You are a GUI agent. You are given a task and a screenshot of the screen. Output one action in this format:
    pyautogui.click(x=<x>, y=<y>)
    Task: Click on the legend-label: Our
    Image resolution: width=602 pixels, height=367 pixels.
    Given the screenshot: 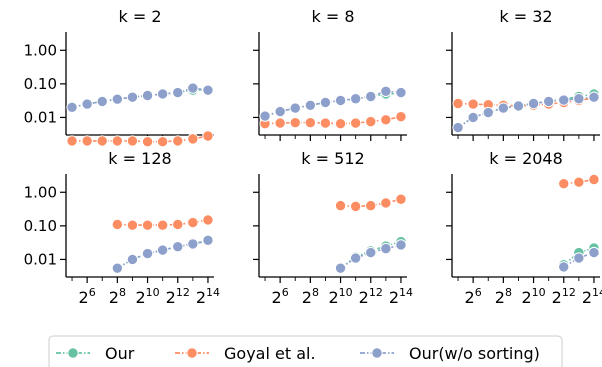 What is the action you would take?
    pyautogui.click(x=120, y=353)
    